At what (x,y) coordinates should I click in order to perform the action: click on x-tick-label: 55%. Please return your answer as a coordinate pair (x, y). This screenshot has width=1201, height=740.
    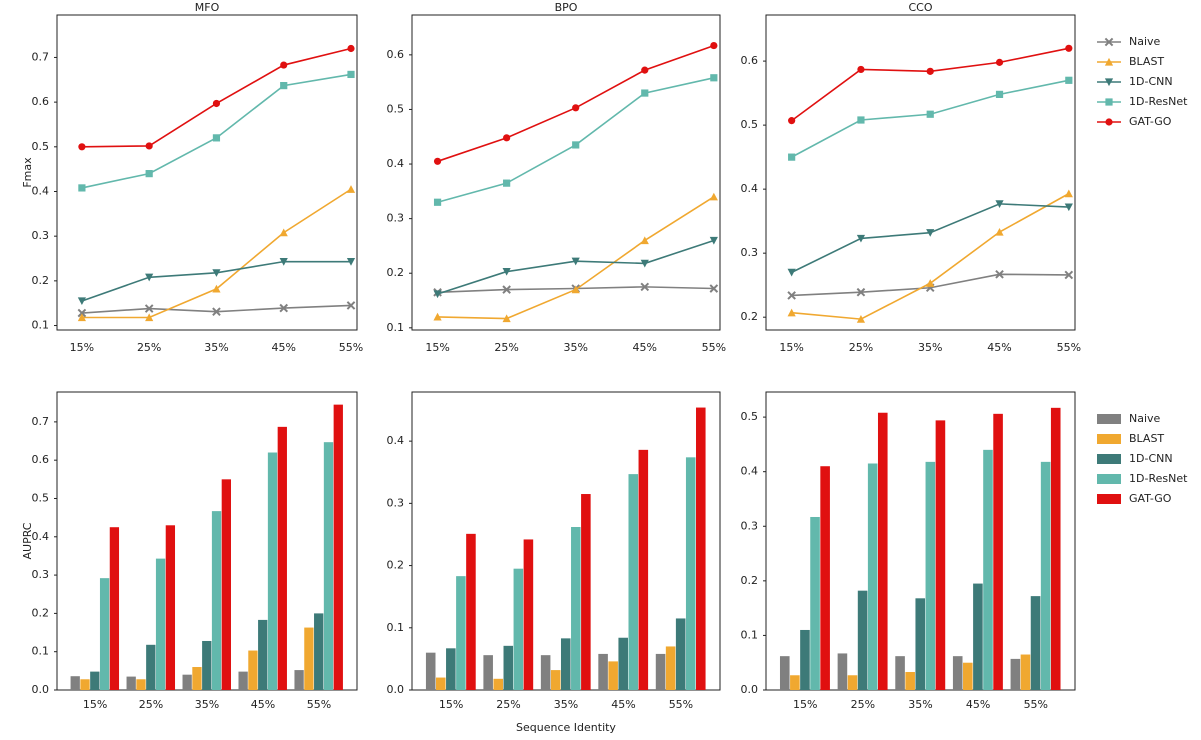
    Looking at the image, I should click on (714, 347).